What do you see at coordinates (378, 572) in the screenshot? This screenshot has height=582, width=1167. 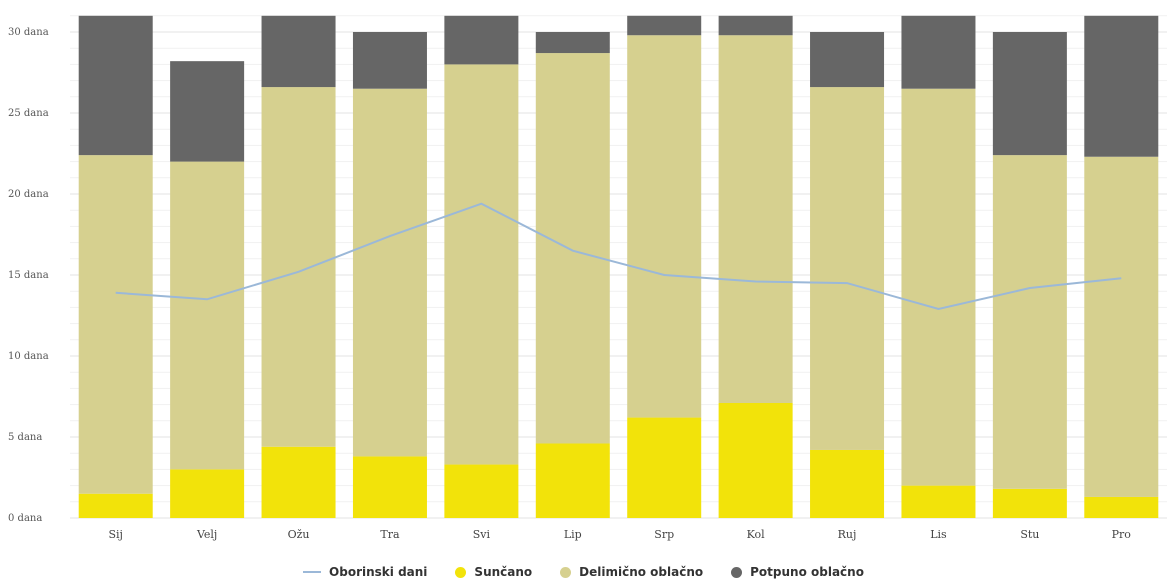 I see `legend-label: Oborinski dani` at bounding box center [378, 572].